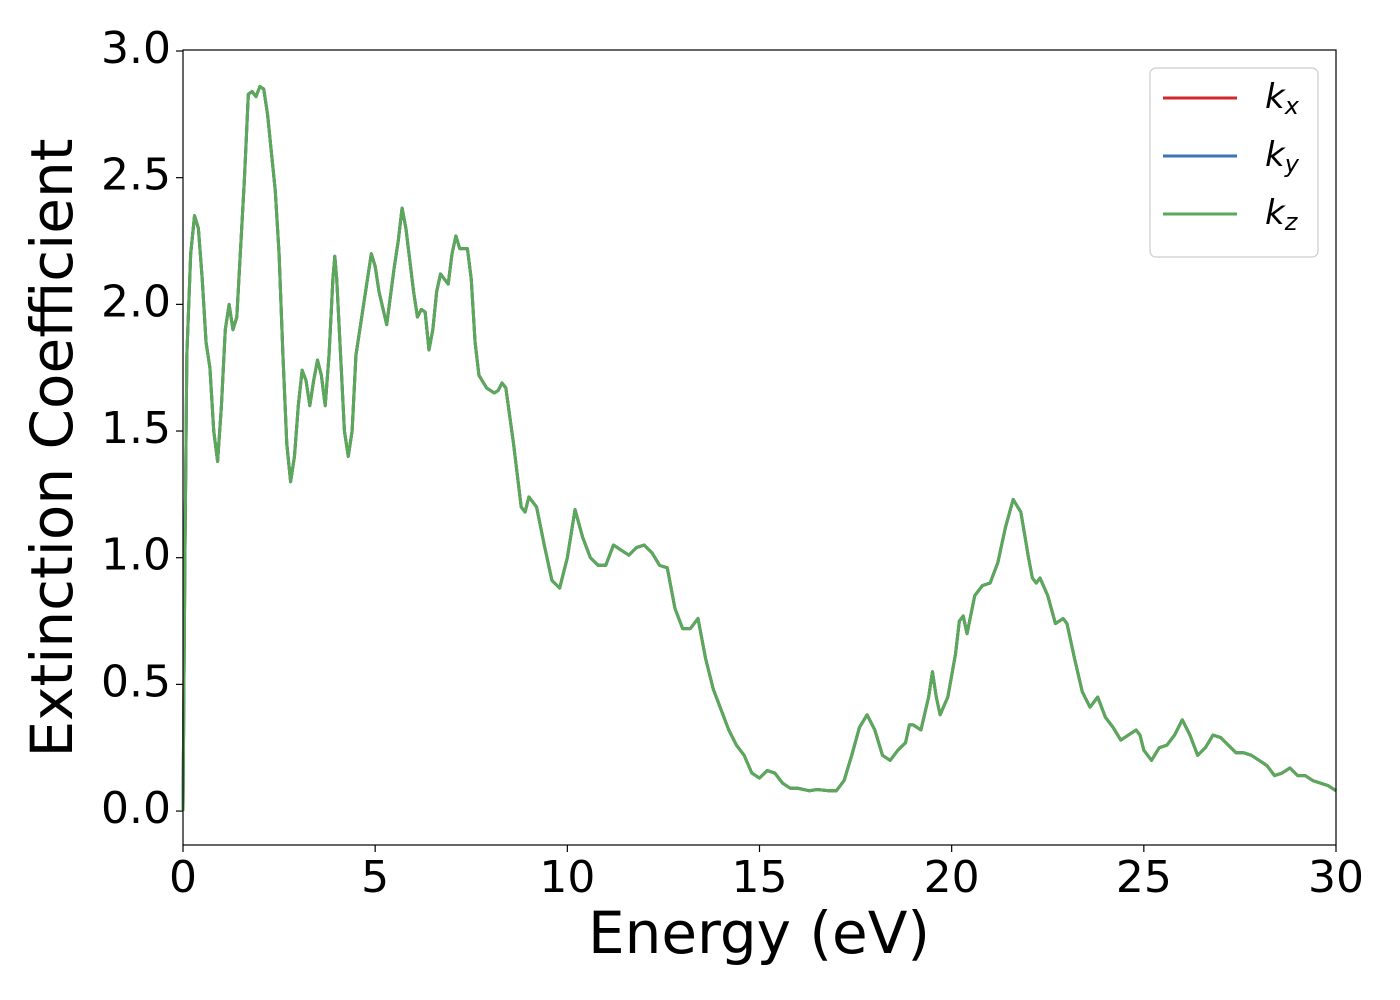 This screenshot has width=1400, height=1000. Describe the element at coordinates (759, 933) in the screenshot. I see `x-axis-label: Energy (eV)` at that location.